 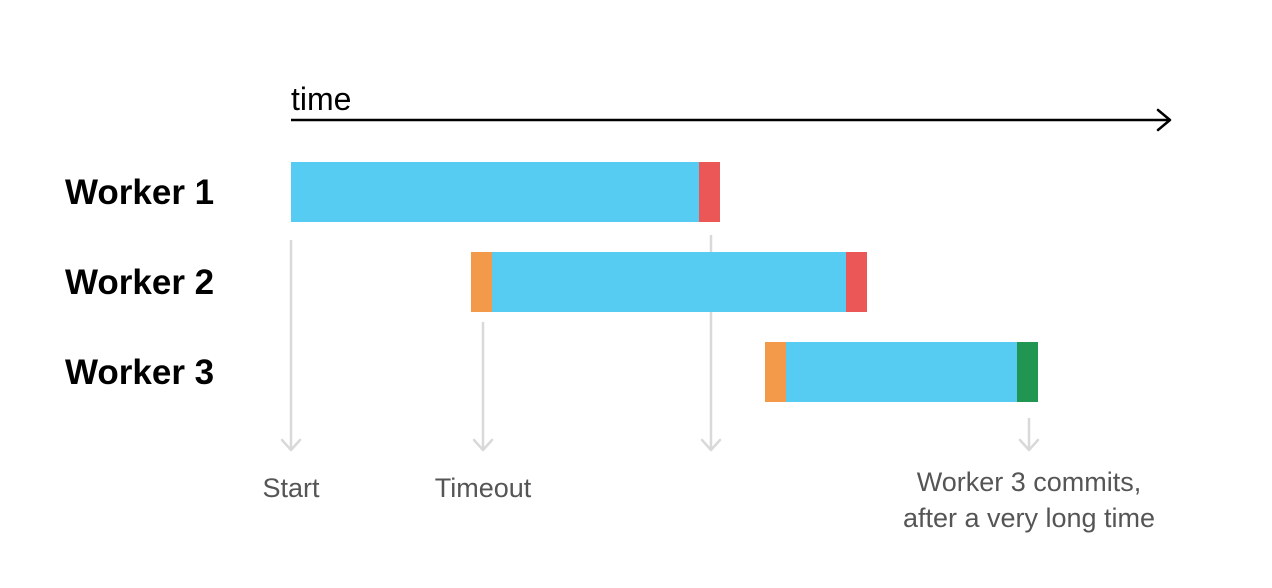 I want to click on time-axis-arrowhead, so click(x=1164, y=120).